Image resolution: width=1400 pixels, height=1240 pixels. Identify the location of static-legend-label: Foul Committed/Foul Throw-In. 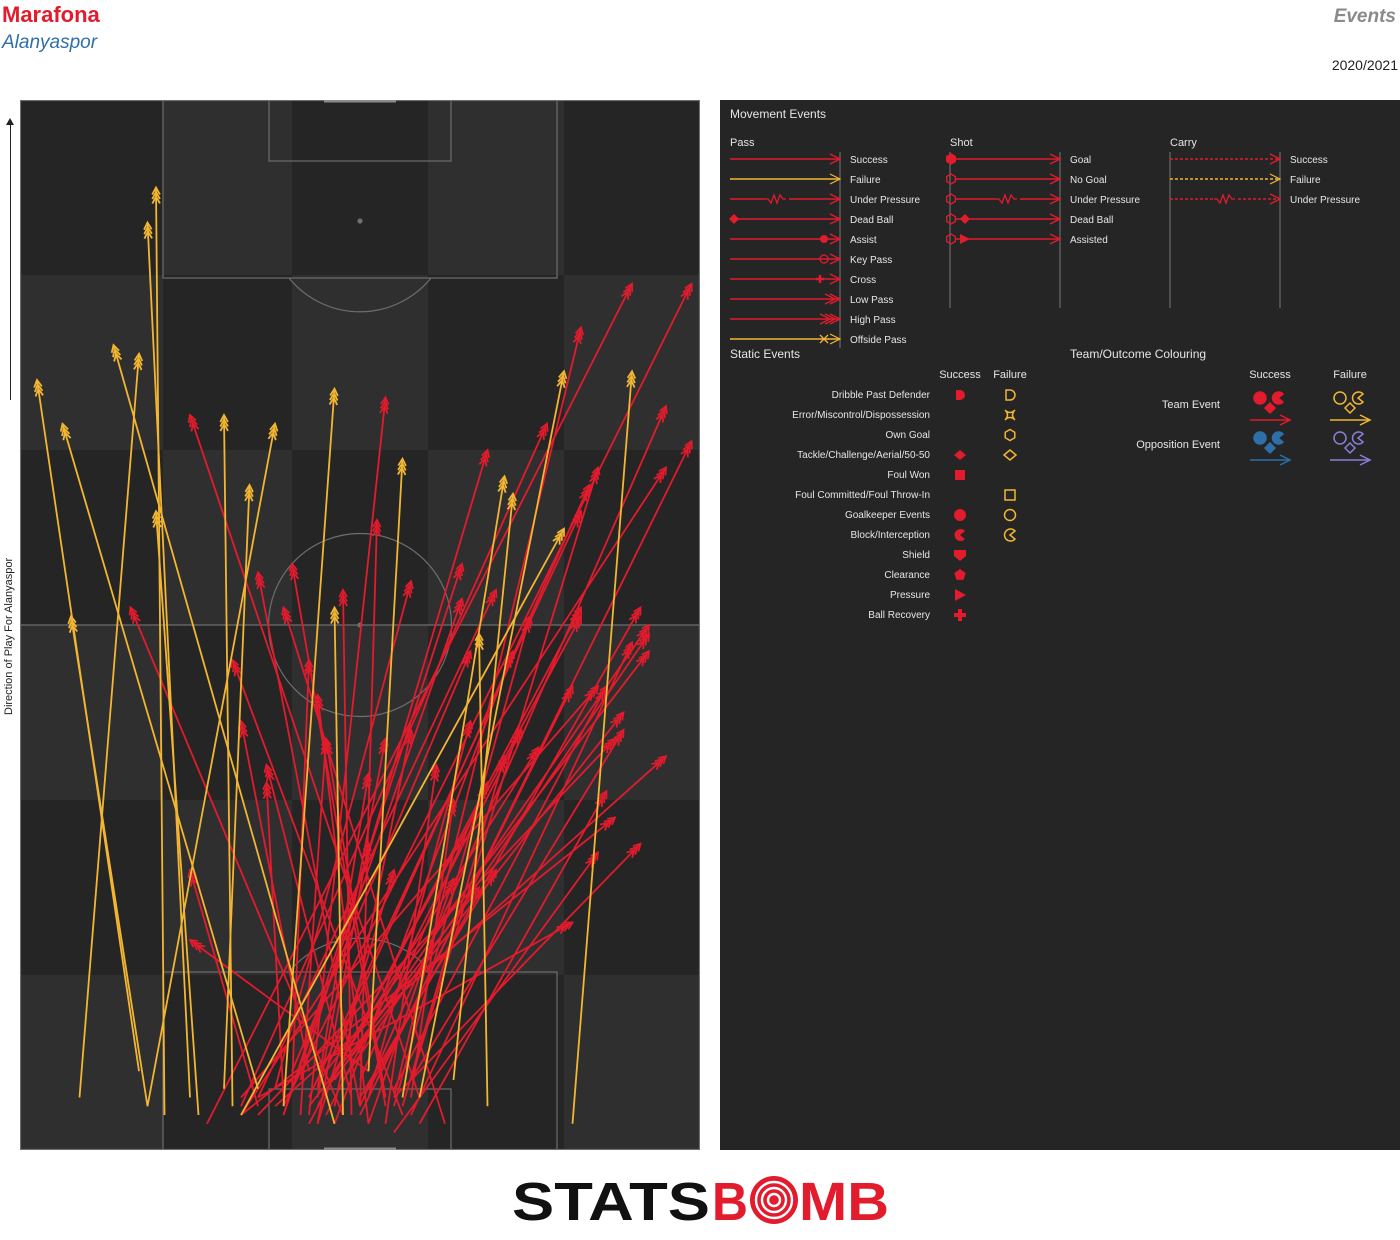
(862, 495).